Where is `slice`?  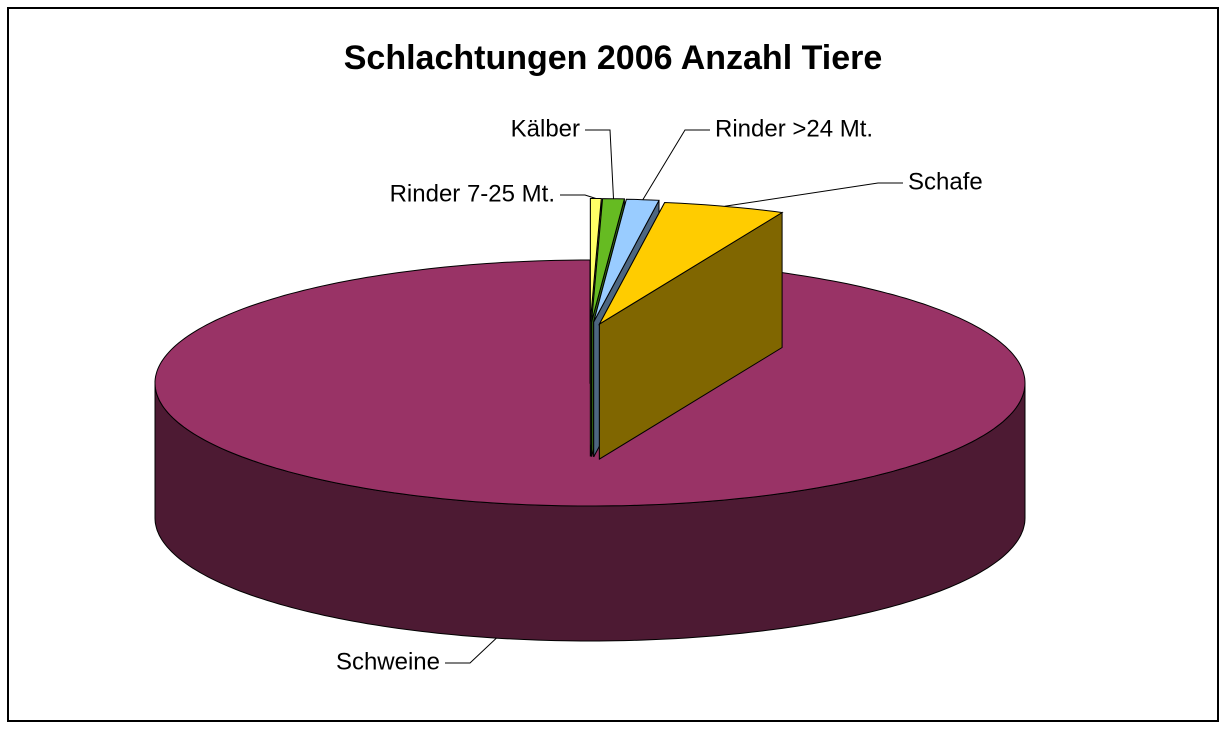 slice is located at coordinates (691, 330).